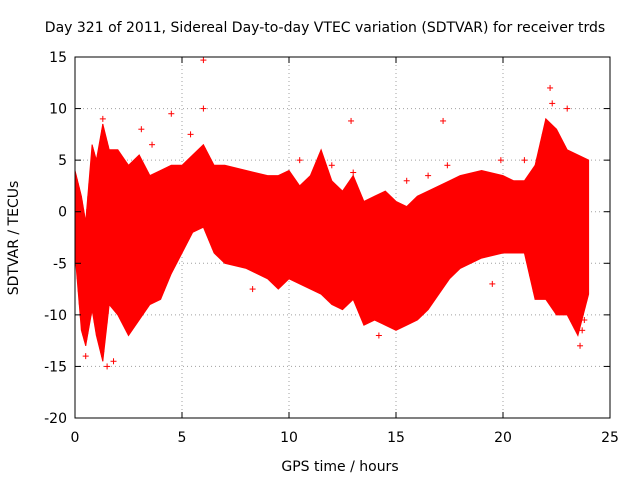 This screenshot has height=480, width=640. What do you see at coordinates (55, 316) in the screenshot?
I see `y-tick-label: -10` at bounding box center [55, 316].